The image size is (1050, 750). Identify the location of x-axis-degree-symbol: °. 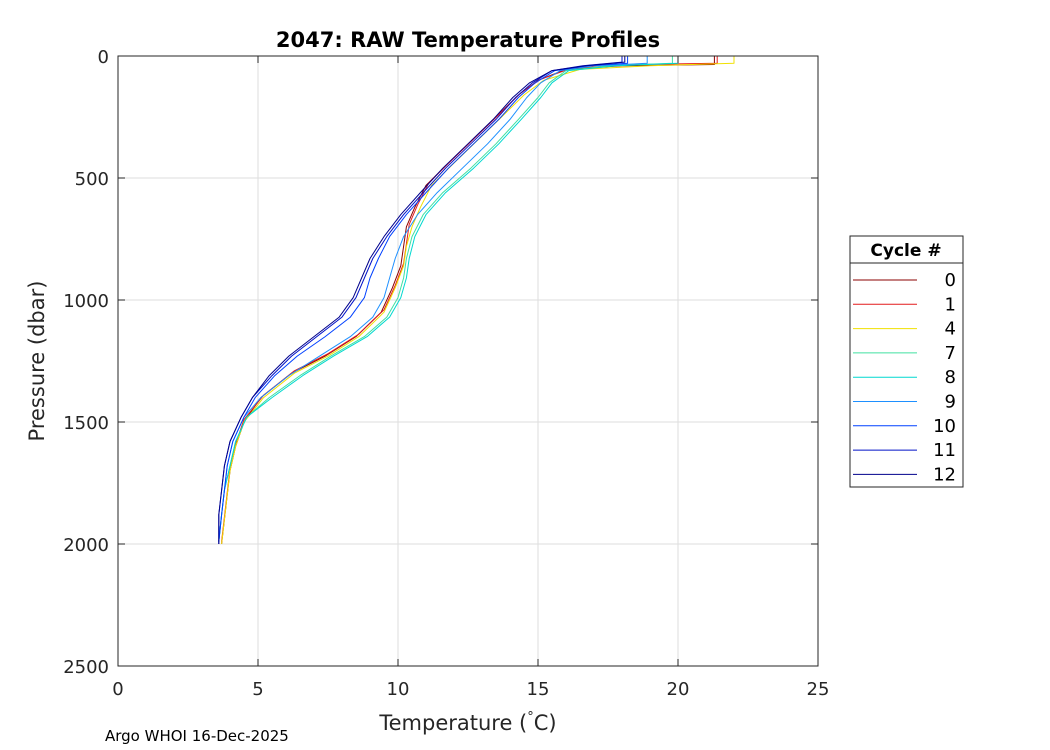
(530, 717).